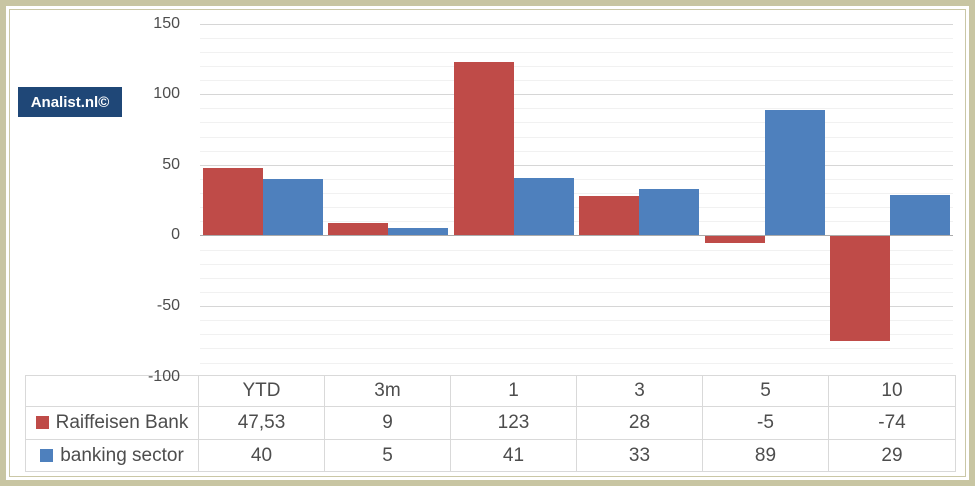 The image size is (975, 486). What do you see at coordinates (639, 455) in the screenshot?
I see `table-value-cell: 33` at bounding box center [639, 455].